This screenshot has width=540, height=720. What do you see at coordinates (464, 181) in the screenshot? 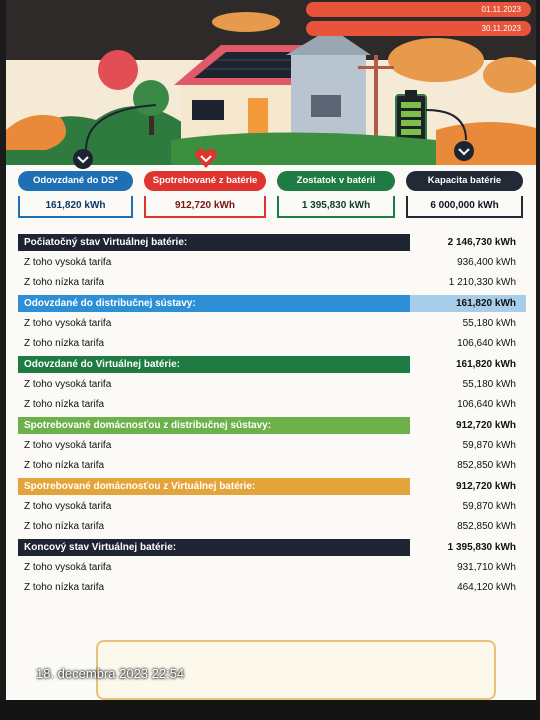
I see `card-title: Kapacita batérie` at bounding box center [464, 181].